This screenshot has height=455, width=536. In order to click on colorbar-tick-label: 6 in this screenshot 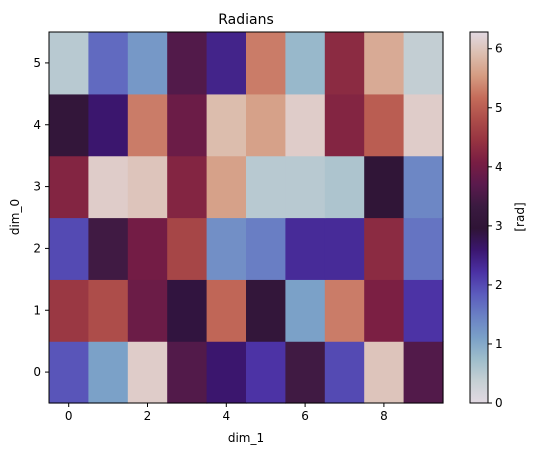, I will do `click(499, 49)`.